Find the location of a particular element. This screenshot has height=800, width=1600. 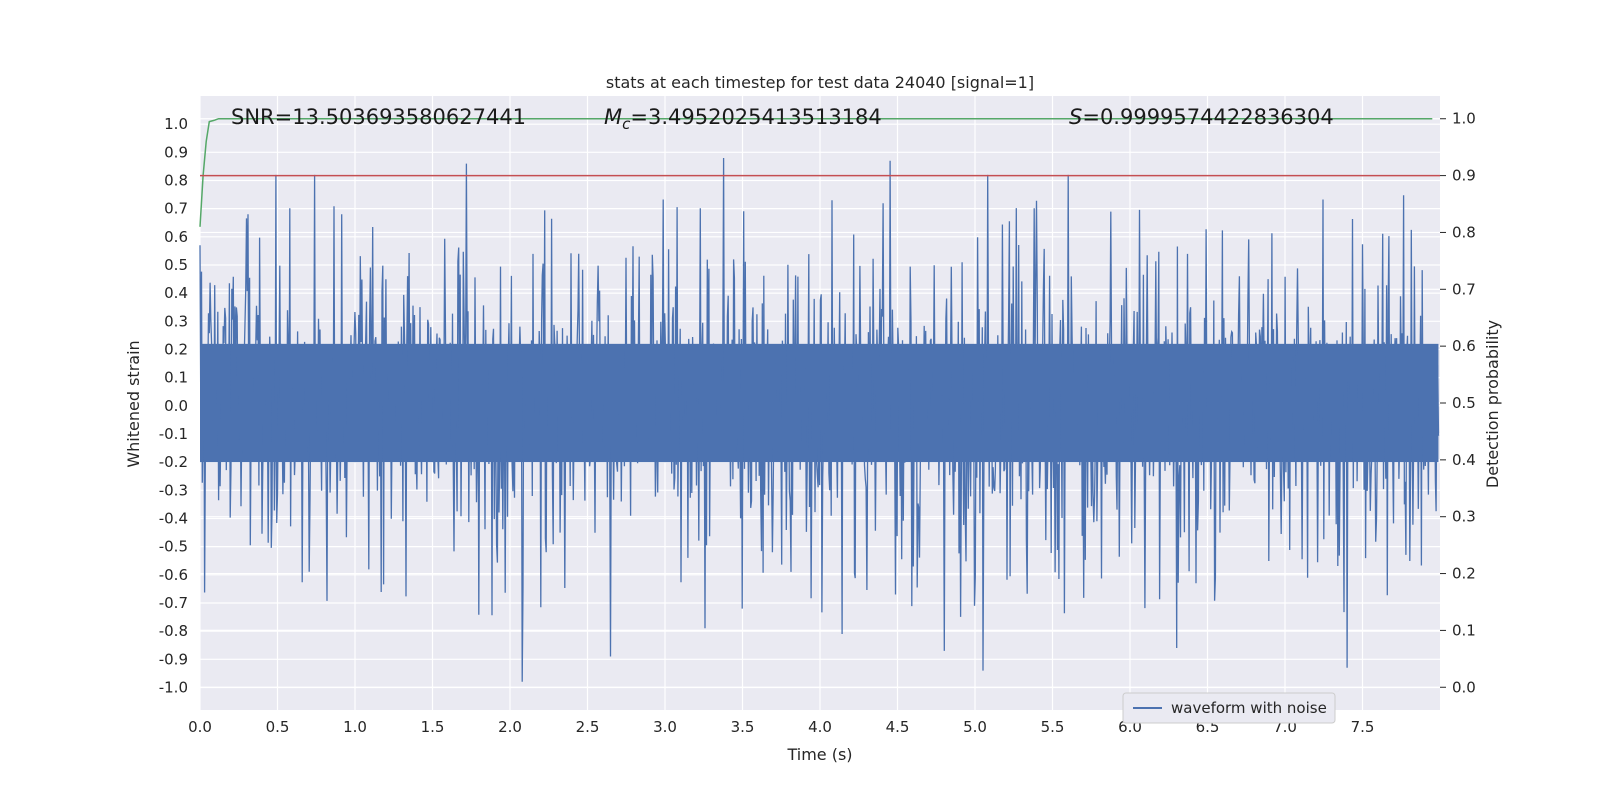

x-tick-label: 0.0 is located at coordinates (200, 727).